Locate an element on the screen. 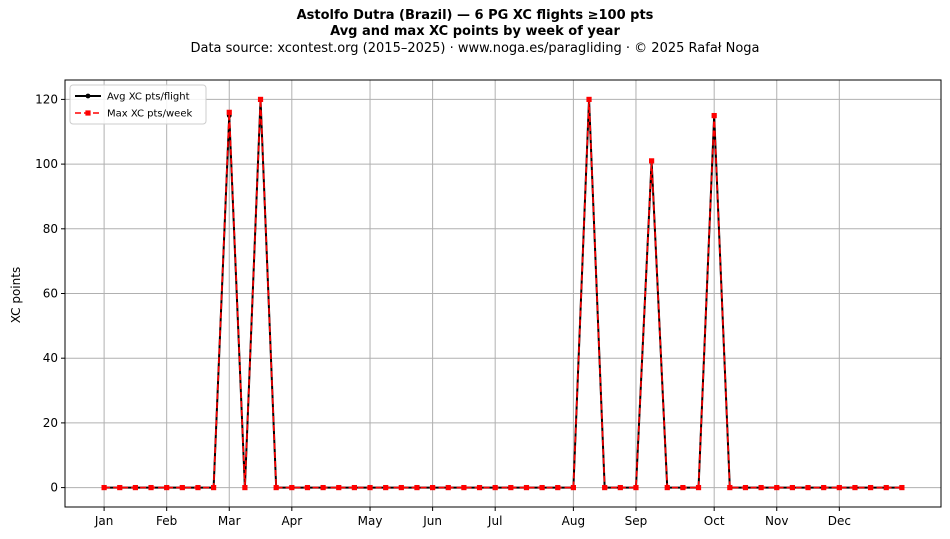 The image size is (950, 539). y-tick-label: 80 is located at coordinates (50, 229).